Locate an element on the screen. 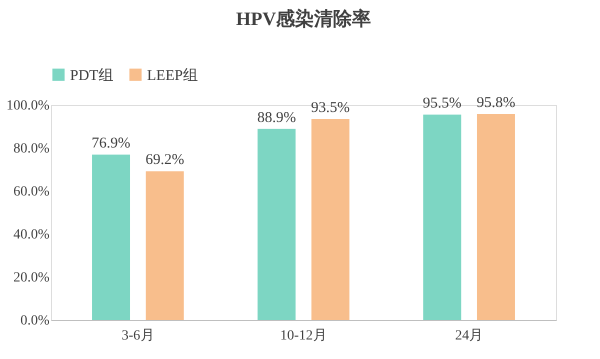 This screenshot has height=359, width=600. chart-title: HPV感染清除率 is located at coordinates (304, 19).